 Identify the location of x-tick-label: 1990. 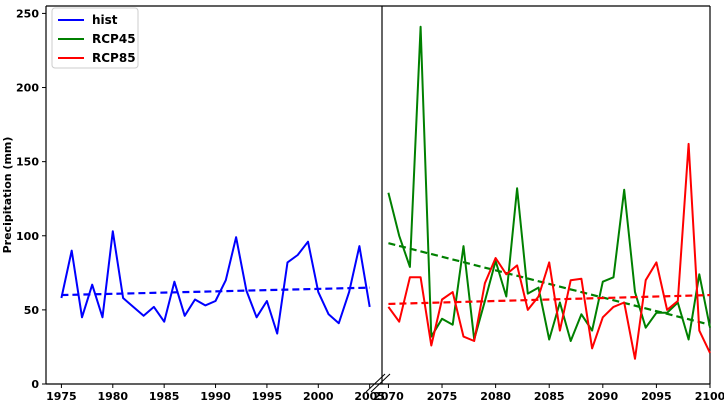
(215, 396).